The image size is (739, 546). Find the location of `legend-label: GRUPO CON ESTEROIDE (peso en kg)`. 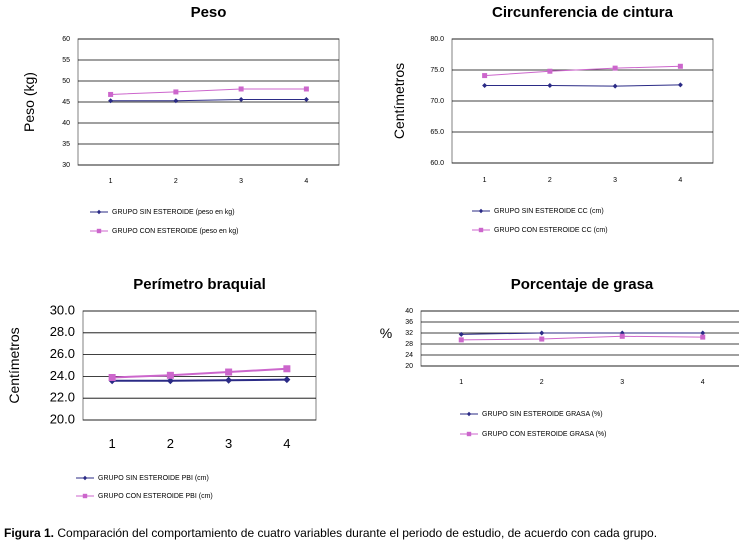

legend-label: GRUPO CON ESTEROIDE (peso en kg) is located at coordinates (175, 231).